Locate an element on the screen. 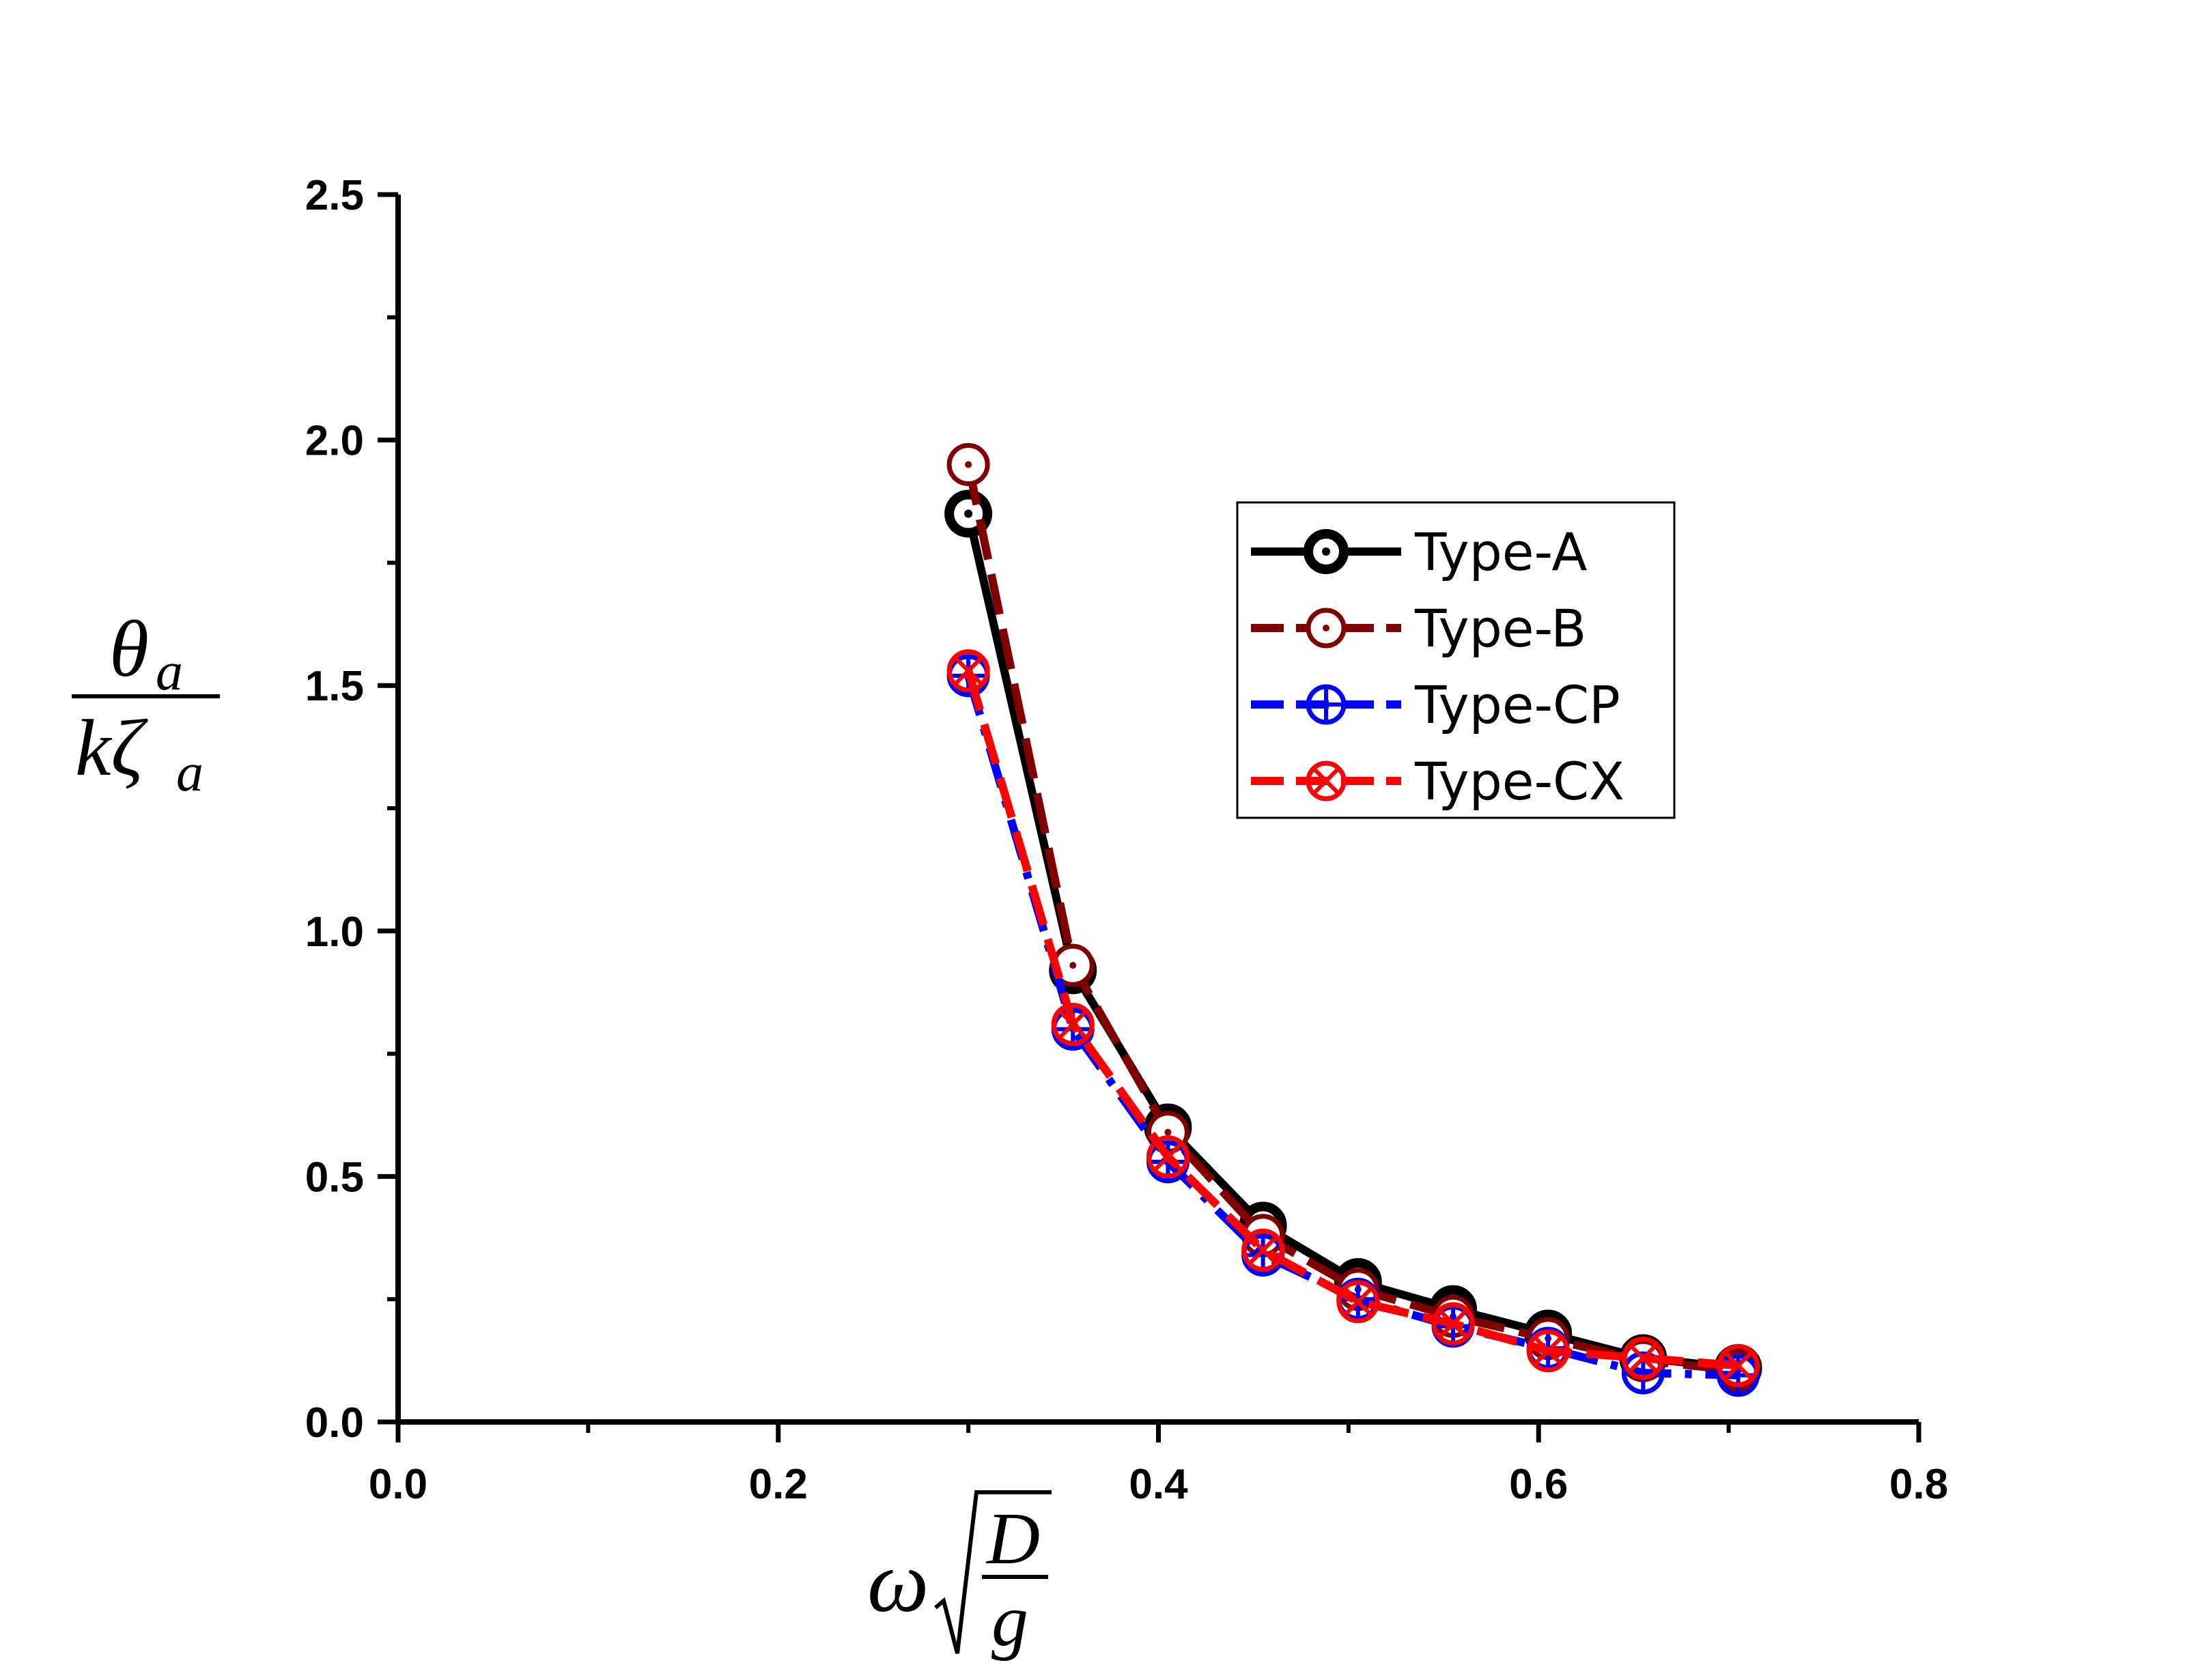 The width and height of the screenshot is (2196, 1680). ylabel-numerator: θ is located at coordinates (129, 649).